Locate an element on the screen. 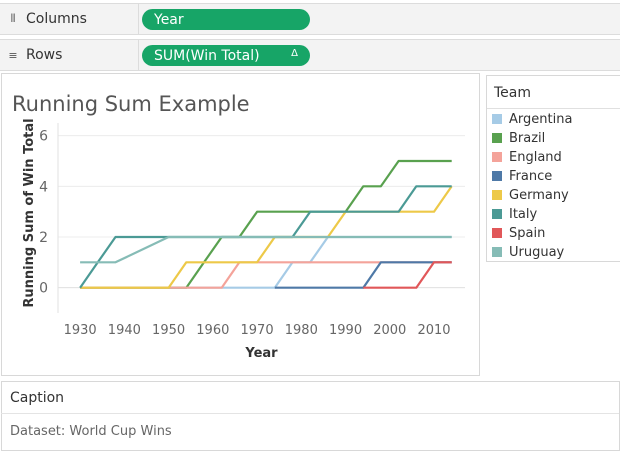  legend-item-label: Italy is located at coordinates (523, 214).